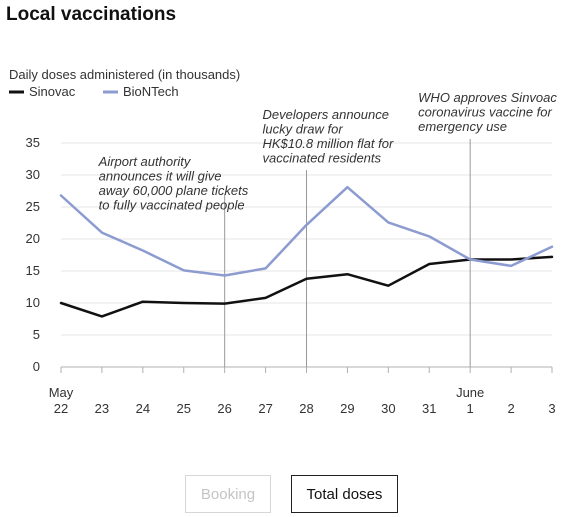  I want to click on x-tick-label: 22, so click(61, 408).